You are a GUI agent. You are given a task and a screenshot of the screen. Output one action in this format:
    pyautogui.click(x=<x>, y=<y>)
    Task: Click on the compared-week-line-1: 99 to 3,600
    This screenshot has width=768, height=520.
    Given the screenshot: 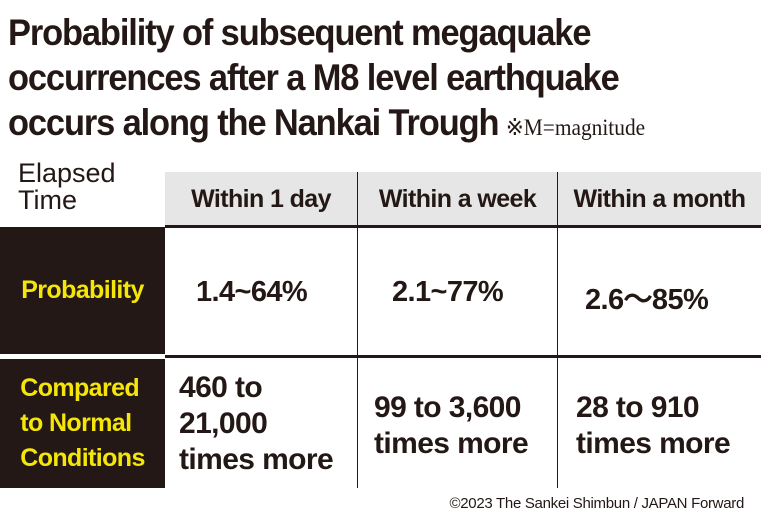 What is the action you would take?
    pyautogui.click(x=447, y=407)
    